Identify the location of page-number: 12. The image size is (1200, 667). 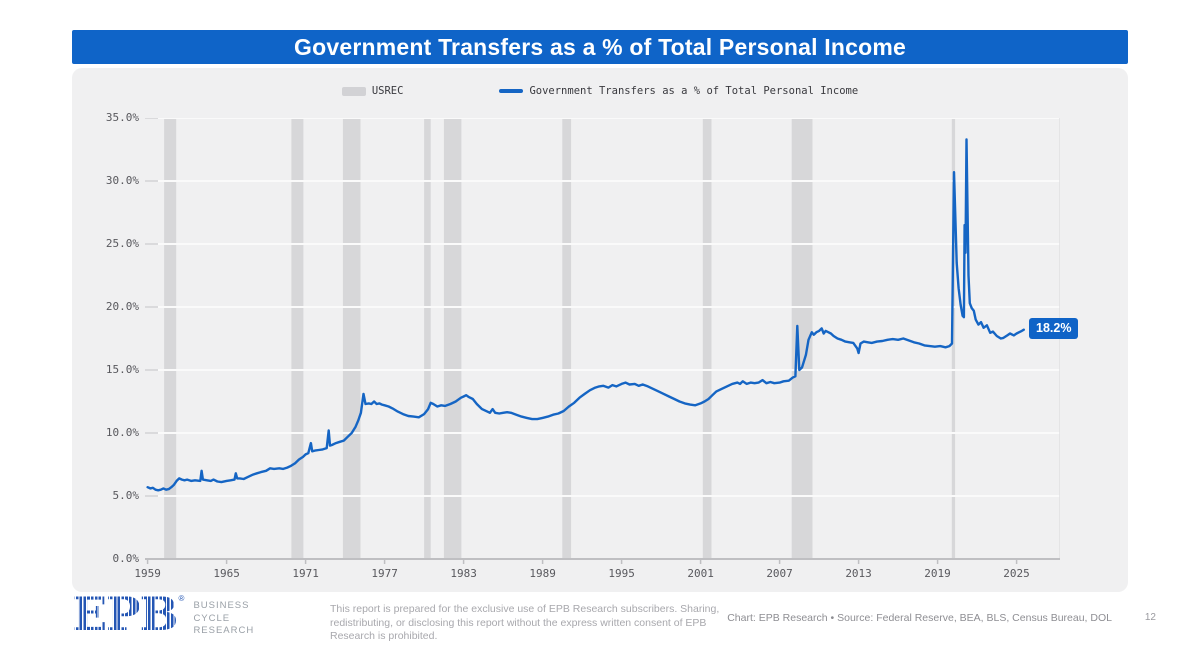
(1150, 617).